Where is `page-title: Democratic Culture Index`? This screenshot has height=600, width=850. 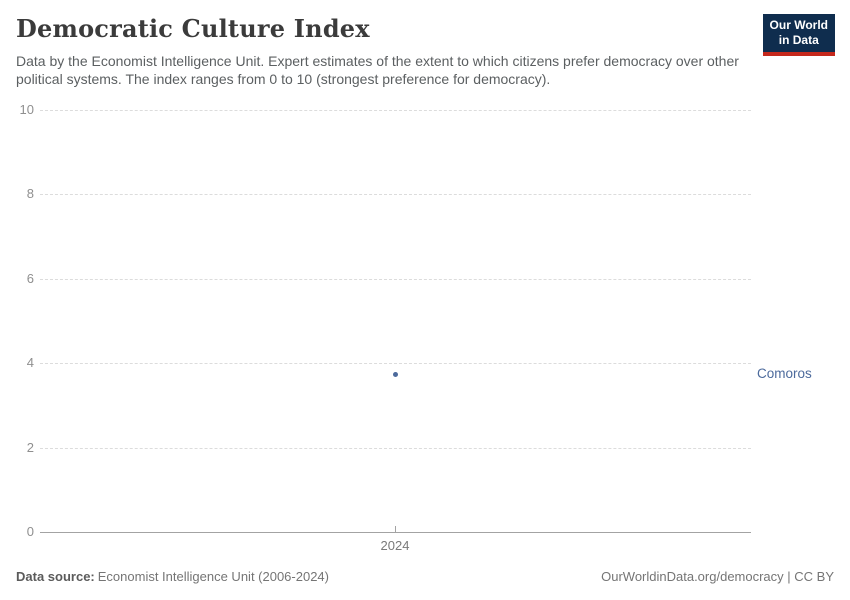 page-title: Democratic Culture Index is located at coordinates (193, 28).